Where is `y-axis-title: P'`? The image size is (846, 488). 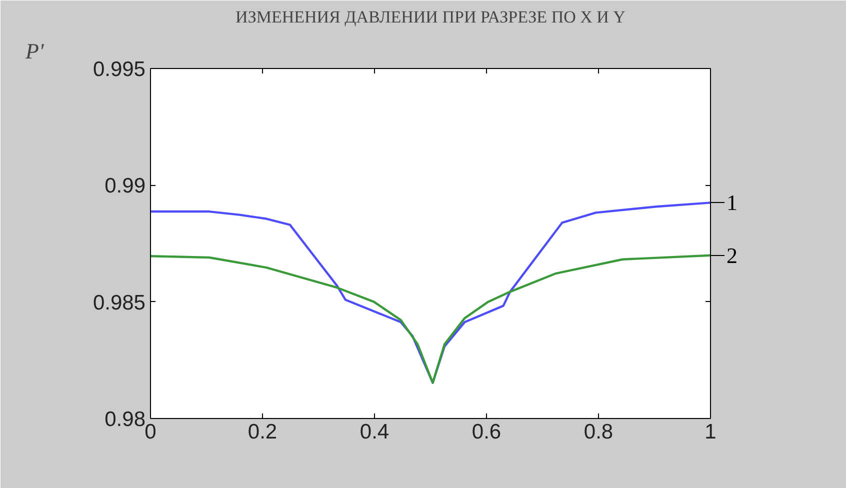
y-axis-title: P' is located at coordinates (34, 51).